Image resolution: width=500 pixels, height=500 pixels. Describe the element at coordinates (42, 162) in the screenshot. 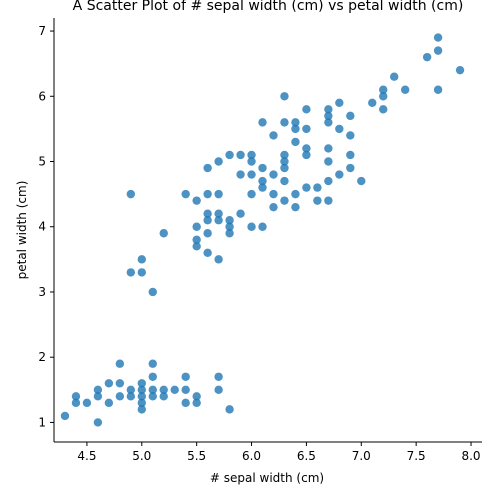

I see `y-tick-label: 5` at that location.